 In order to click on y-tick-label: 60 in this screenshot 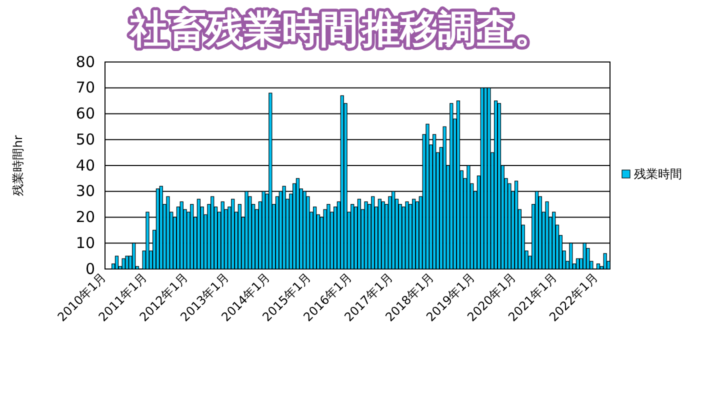, I will do `click(85, 113)`.